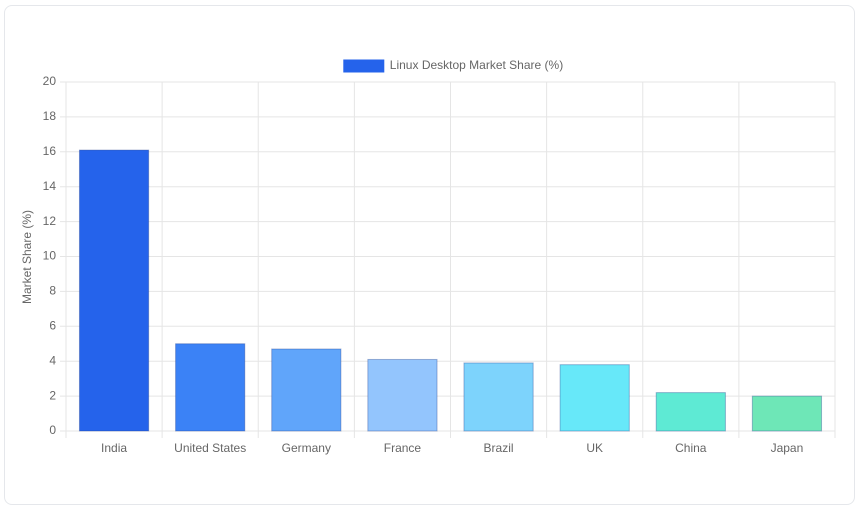 The width and height of the screenshot is (861, 505). Describe the element at coordinates (52, 430) in the screenshot. I see `y-tick-label: 0` at that location.